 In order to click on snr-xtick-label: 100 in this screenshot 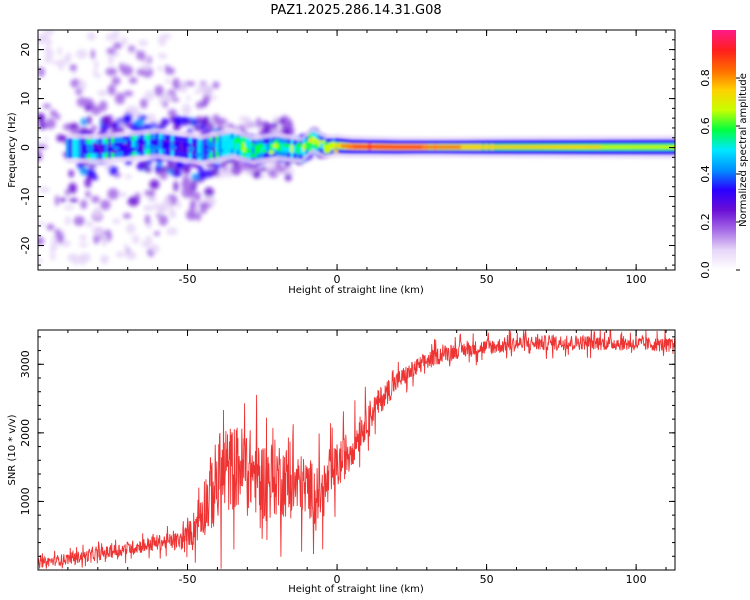, I will do `click(636, 579)`.